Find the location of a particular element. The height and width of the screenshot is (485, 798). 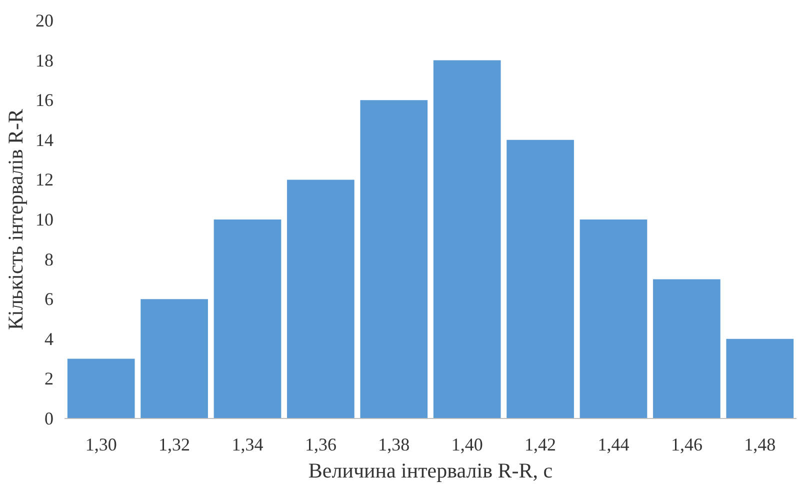

x-tick-label: 1,32 is located at coordinates (174, 444).